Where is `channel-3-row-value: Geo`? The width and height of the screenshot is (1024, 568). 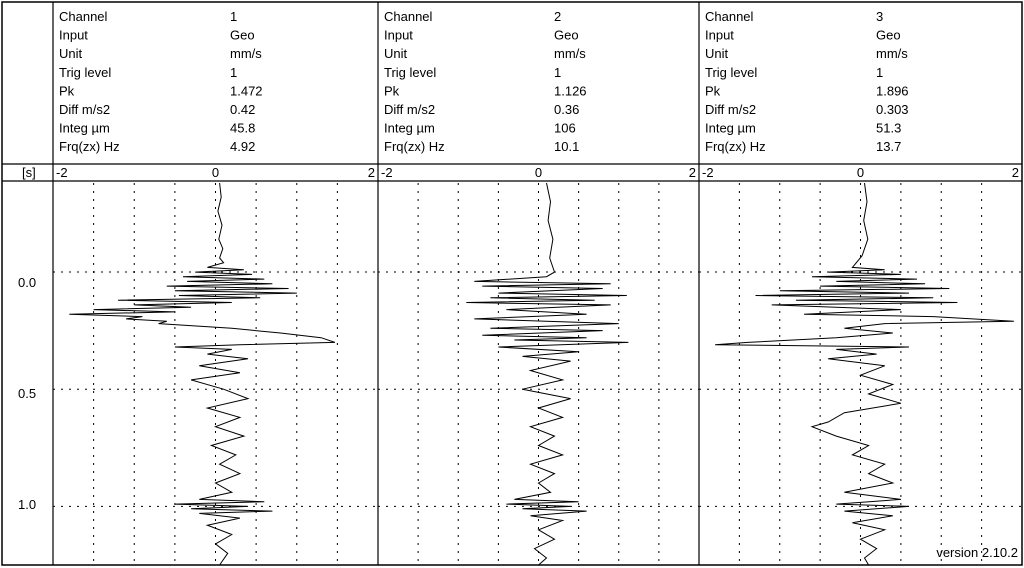 channel-3-row-value: Geo is located at coordinates (888, 35).